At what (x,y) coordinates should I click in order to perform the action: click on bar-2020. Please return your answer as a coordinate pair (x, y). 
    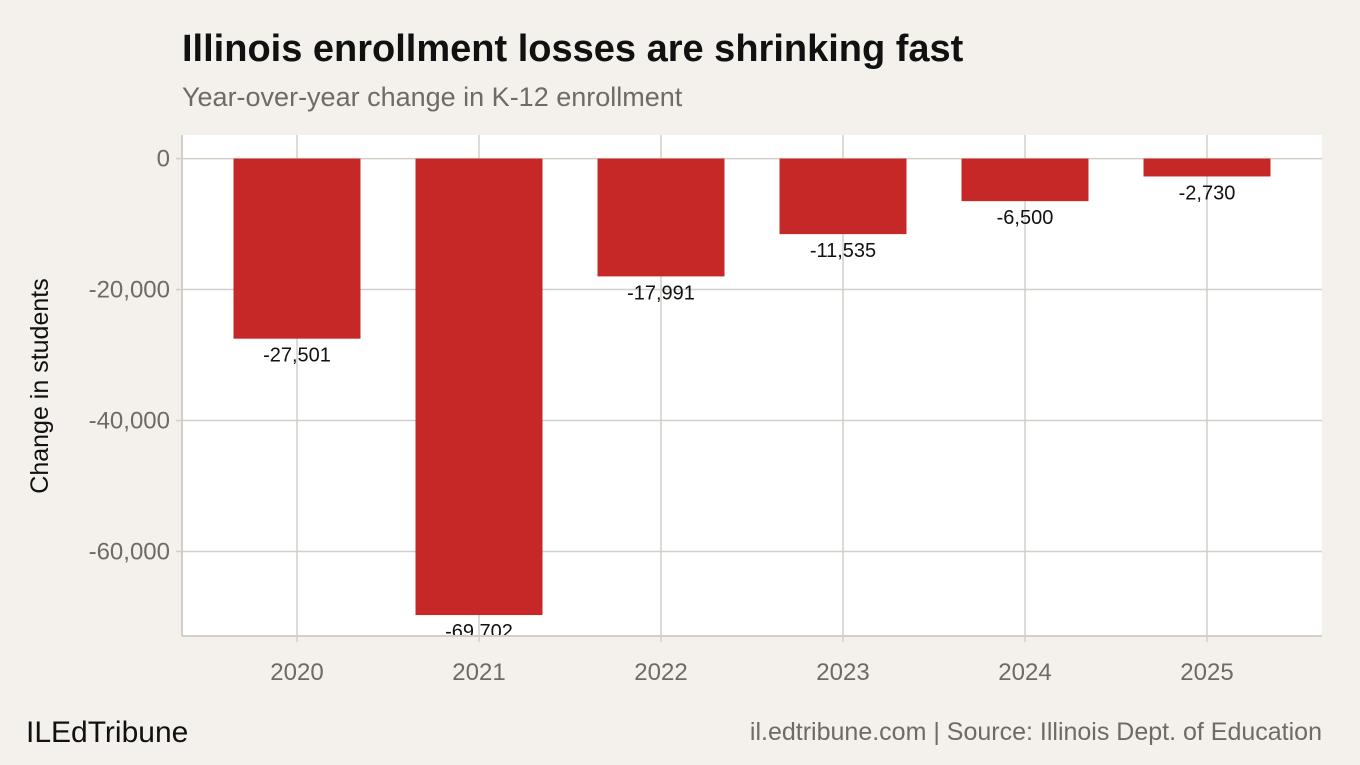
    Looking at the image, I should click on (297, 248).